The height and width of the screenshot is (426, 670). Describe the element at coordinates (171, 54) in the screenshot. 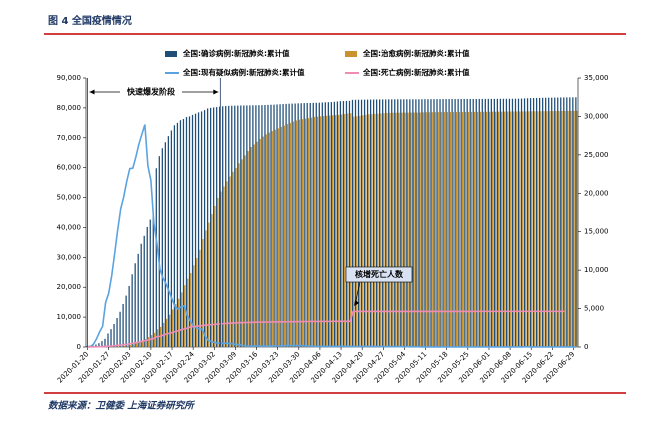

I see `legend-swatch` at that location.